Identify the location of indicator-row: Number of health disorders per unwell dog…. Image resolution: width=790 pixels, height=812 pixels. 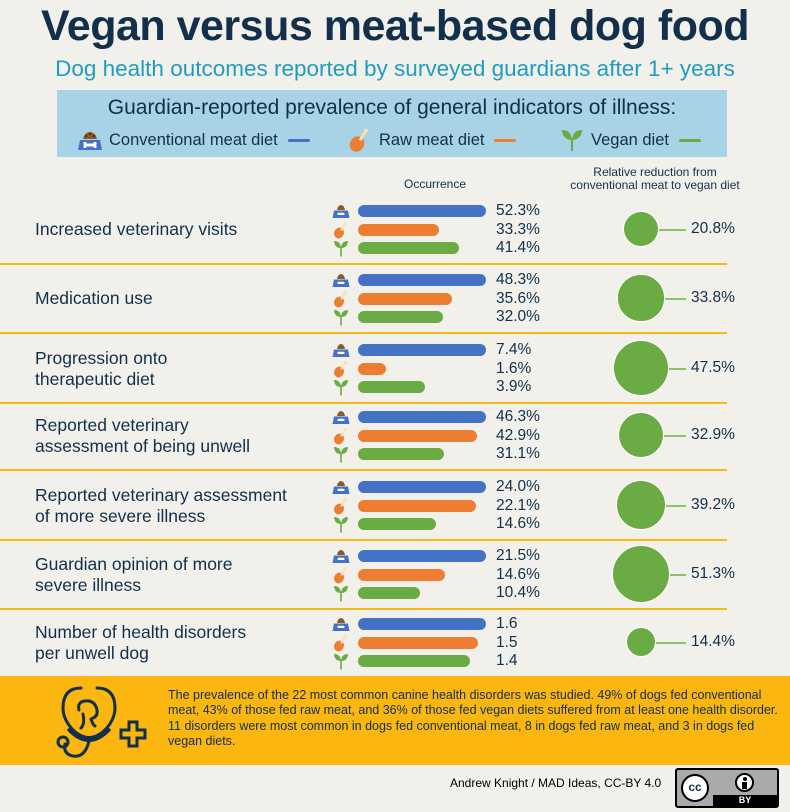
(395, 642).